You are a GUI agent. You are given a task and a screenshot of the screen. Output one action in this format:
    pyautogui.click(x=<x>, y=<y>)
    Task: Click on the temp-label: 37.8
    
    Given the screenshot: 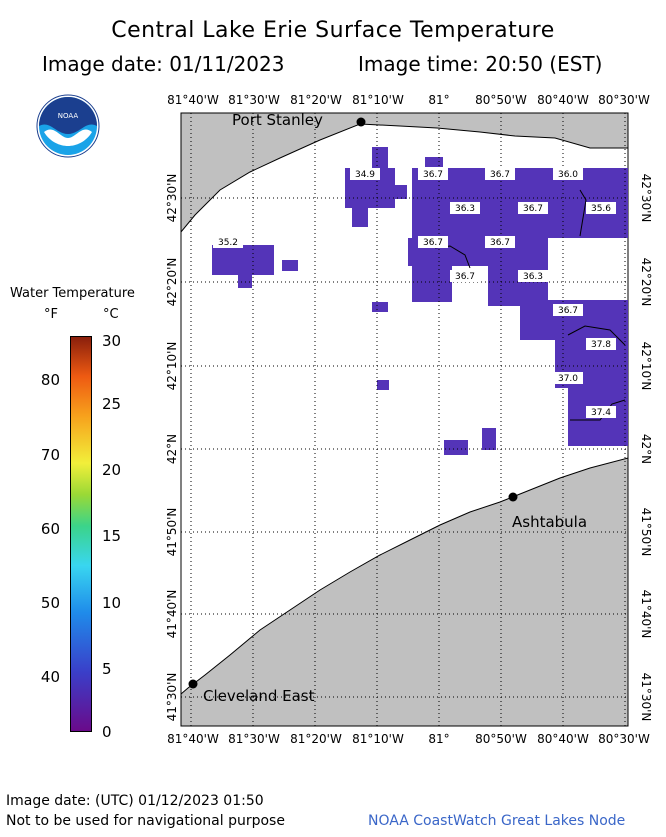 What is the action you would take?
    pyautogui.click(x=601, y=345)
    